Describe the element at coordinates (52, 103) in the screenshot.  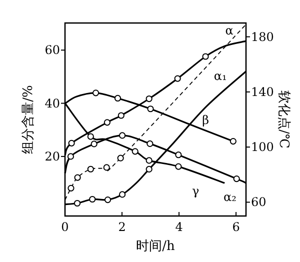
I see `y-tick-label: 40` at that location.